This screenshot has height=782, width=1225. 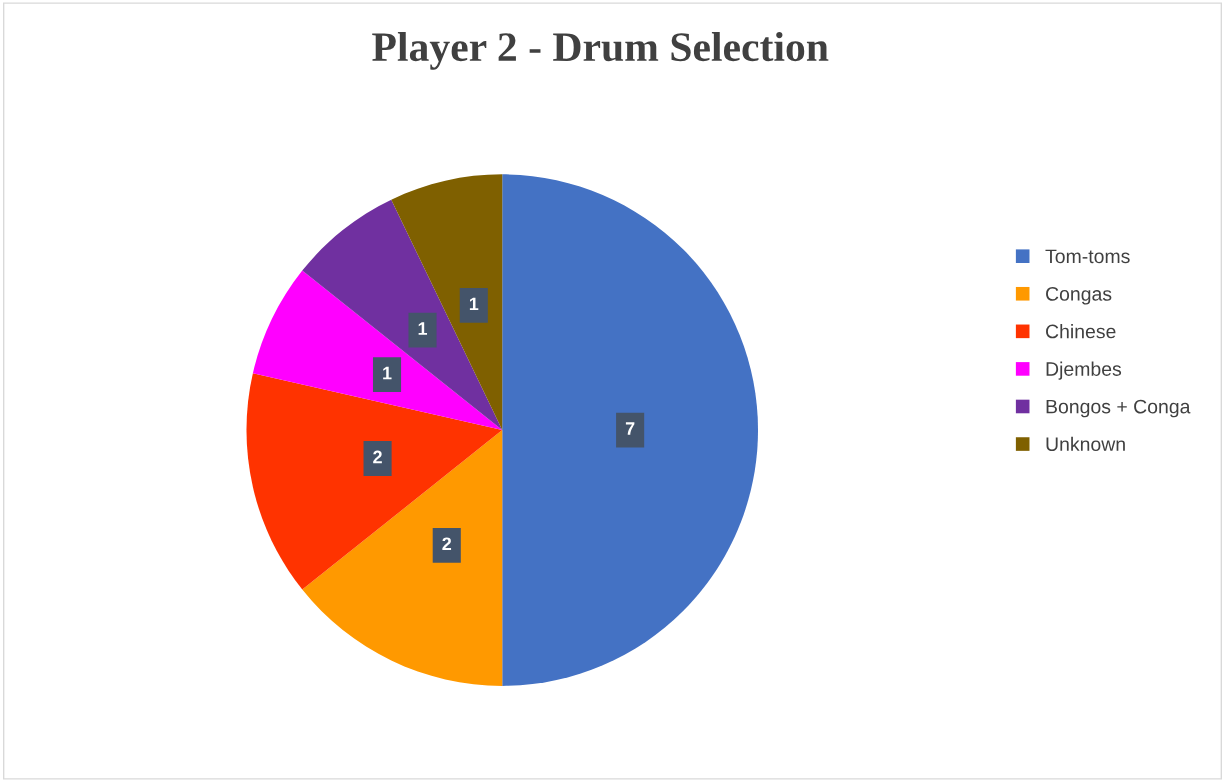 What do you see at coordinates (1087, 256) in the screenshot?
I see `legend-label: Tom-toms` at bounding box center [1087, 256].